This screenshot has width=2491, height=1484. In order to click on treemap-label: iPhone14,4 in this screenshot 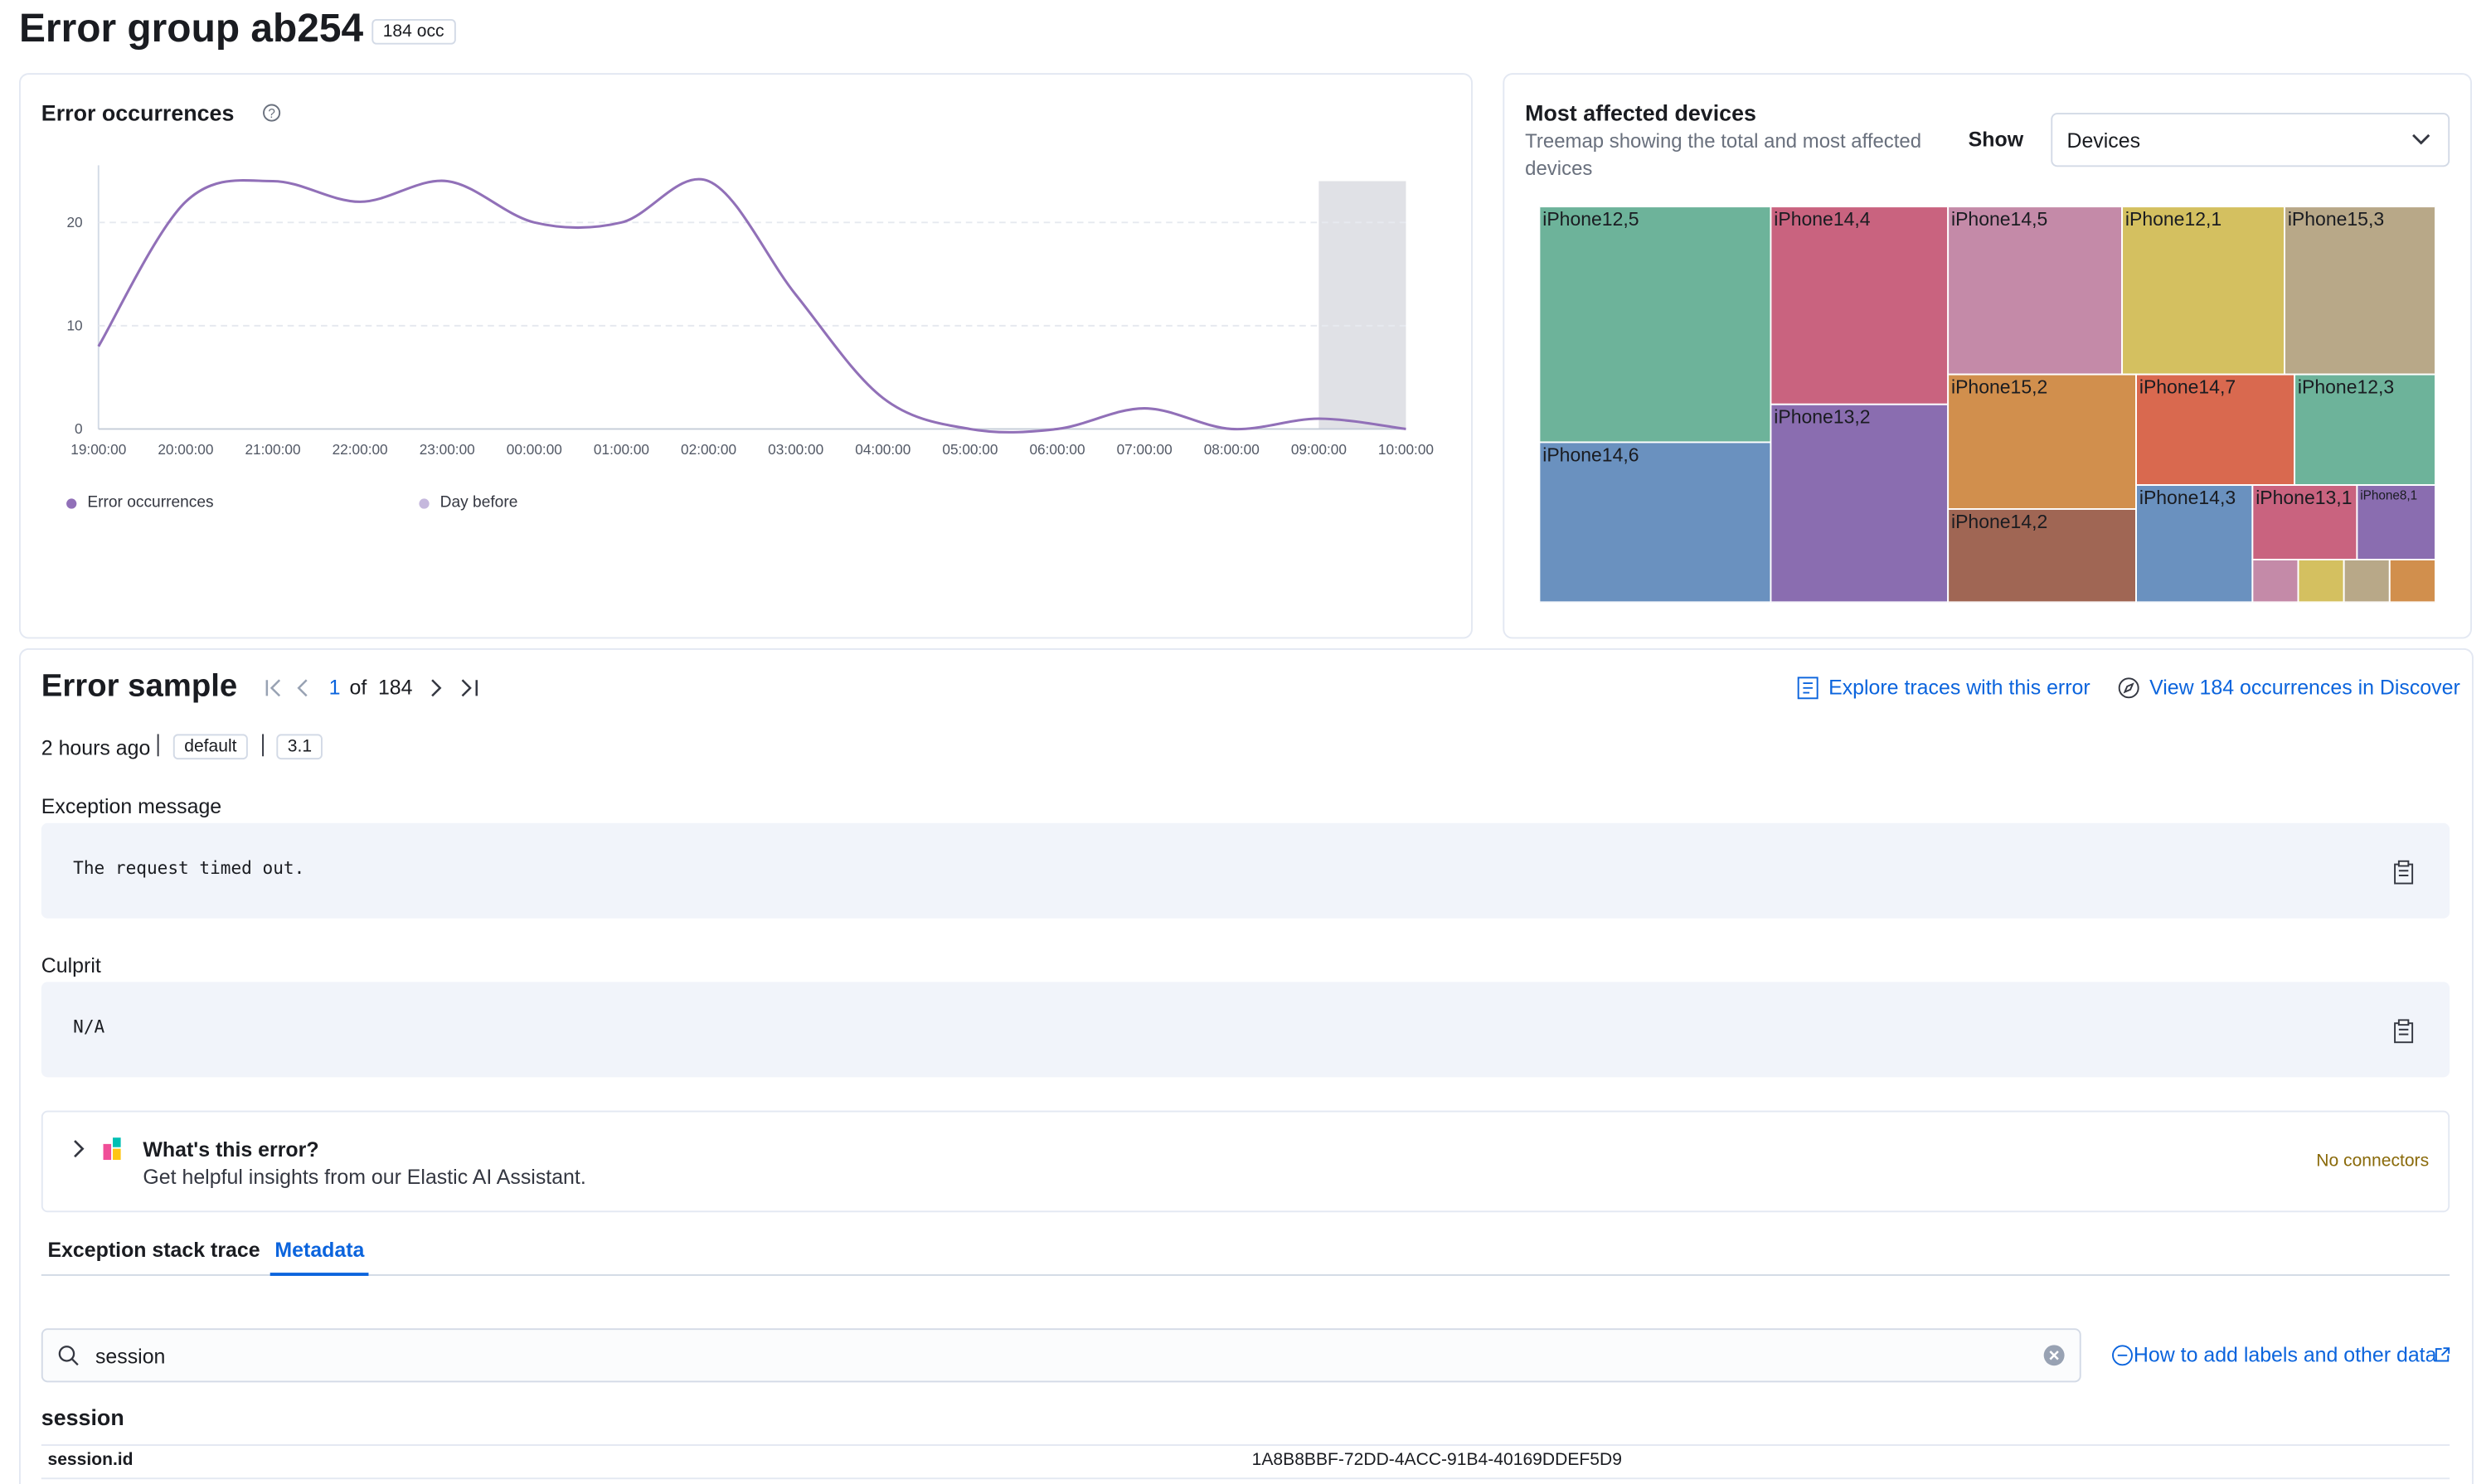, I will do `click(1822, 219)`.